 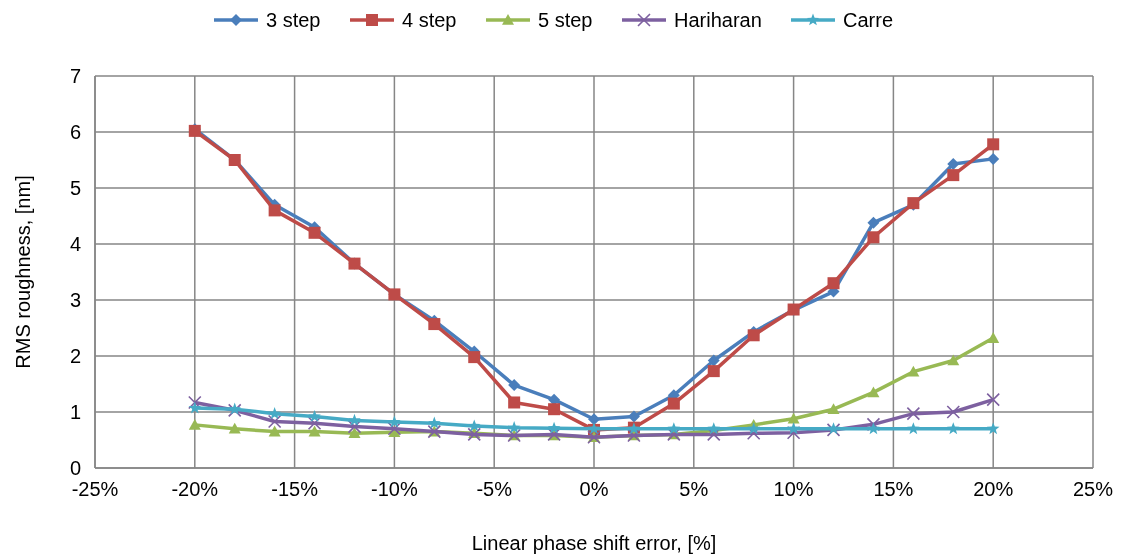 I want to click on x-tick-label: 15%, so click(x=893, y=489).